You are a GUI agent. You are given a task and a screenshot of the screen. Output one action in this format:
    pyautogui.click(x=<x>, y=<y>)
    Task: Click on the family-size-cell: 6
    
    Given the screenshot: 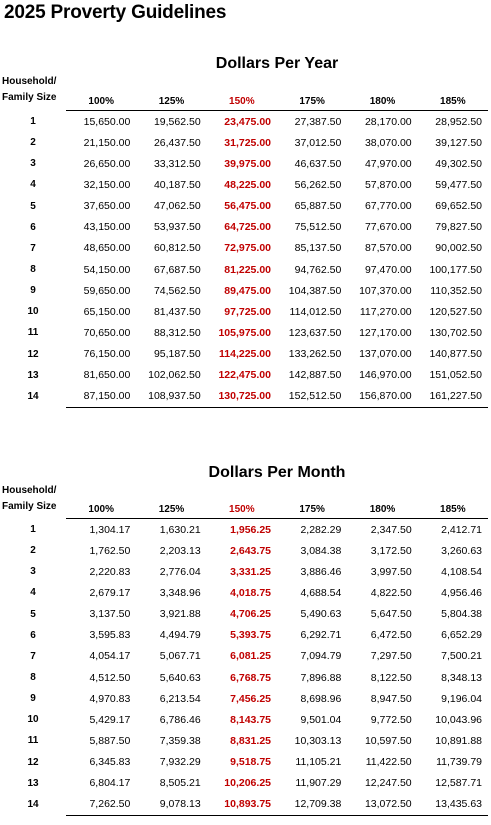 What is the action you would take?
    pyautogui.click(x=33, y=227)
    